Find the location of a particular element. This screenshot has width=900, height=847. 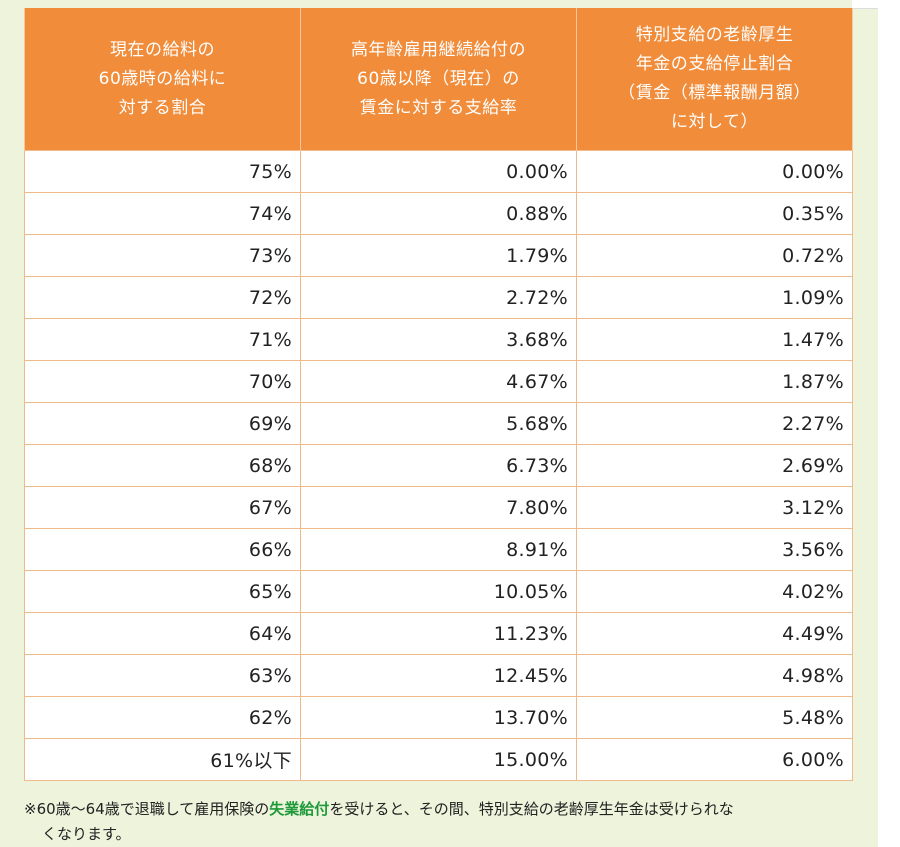

suspension-rate-cell: 2.27% is located at coordinates (714, 423).